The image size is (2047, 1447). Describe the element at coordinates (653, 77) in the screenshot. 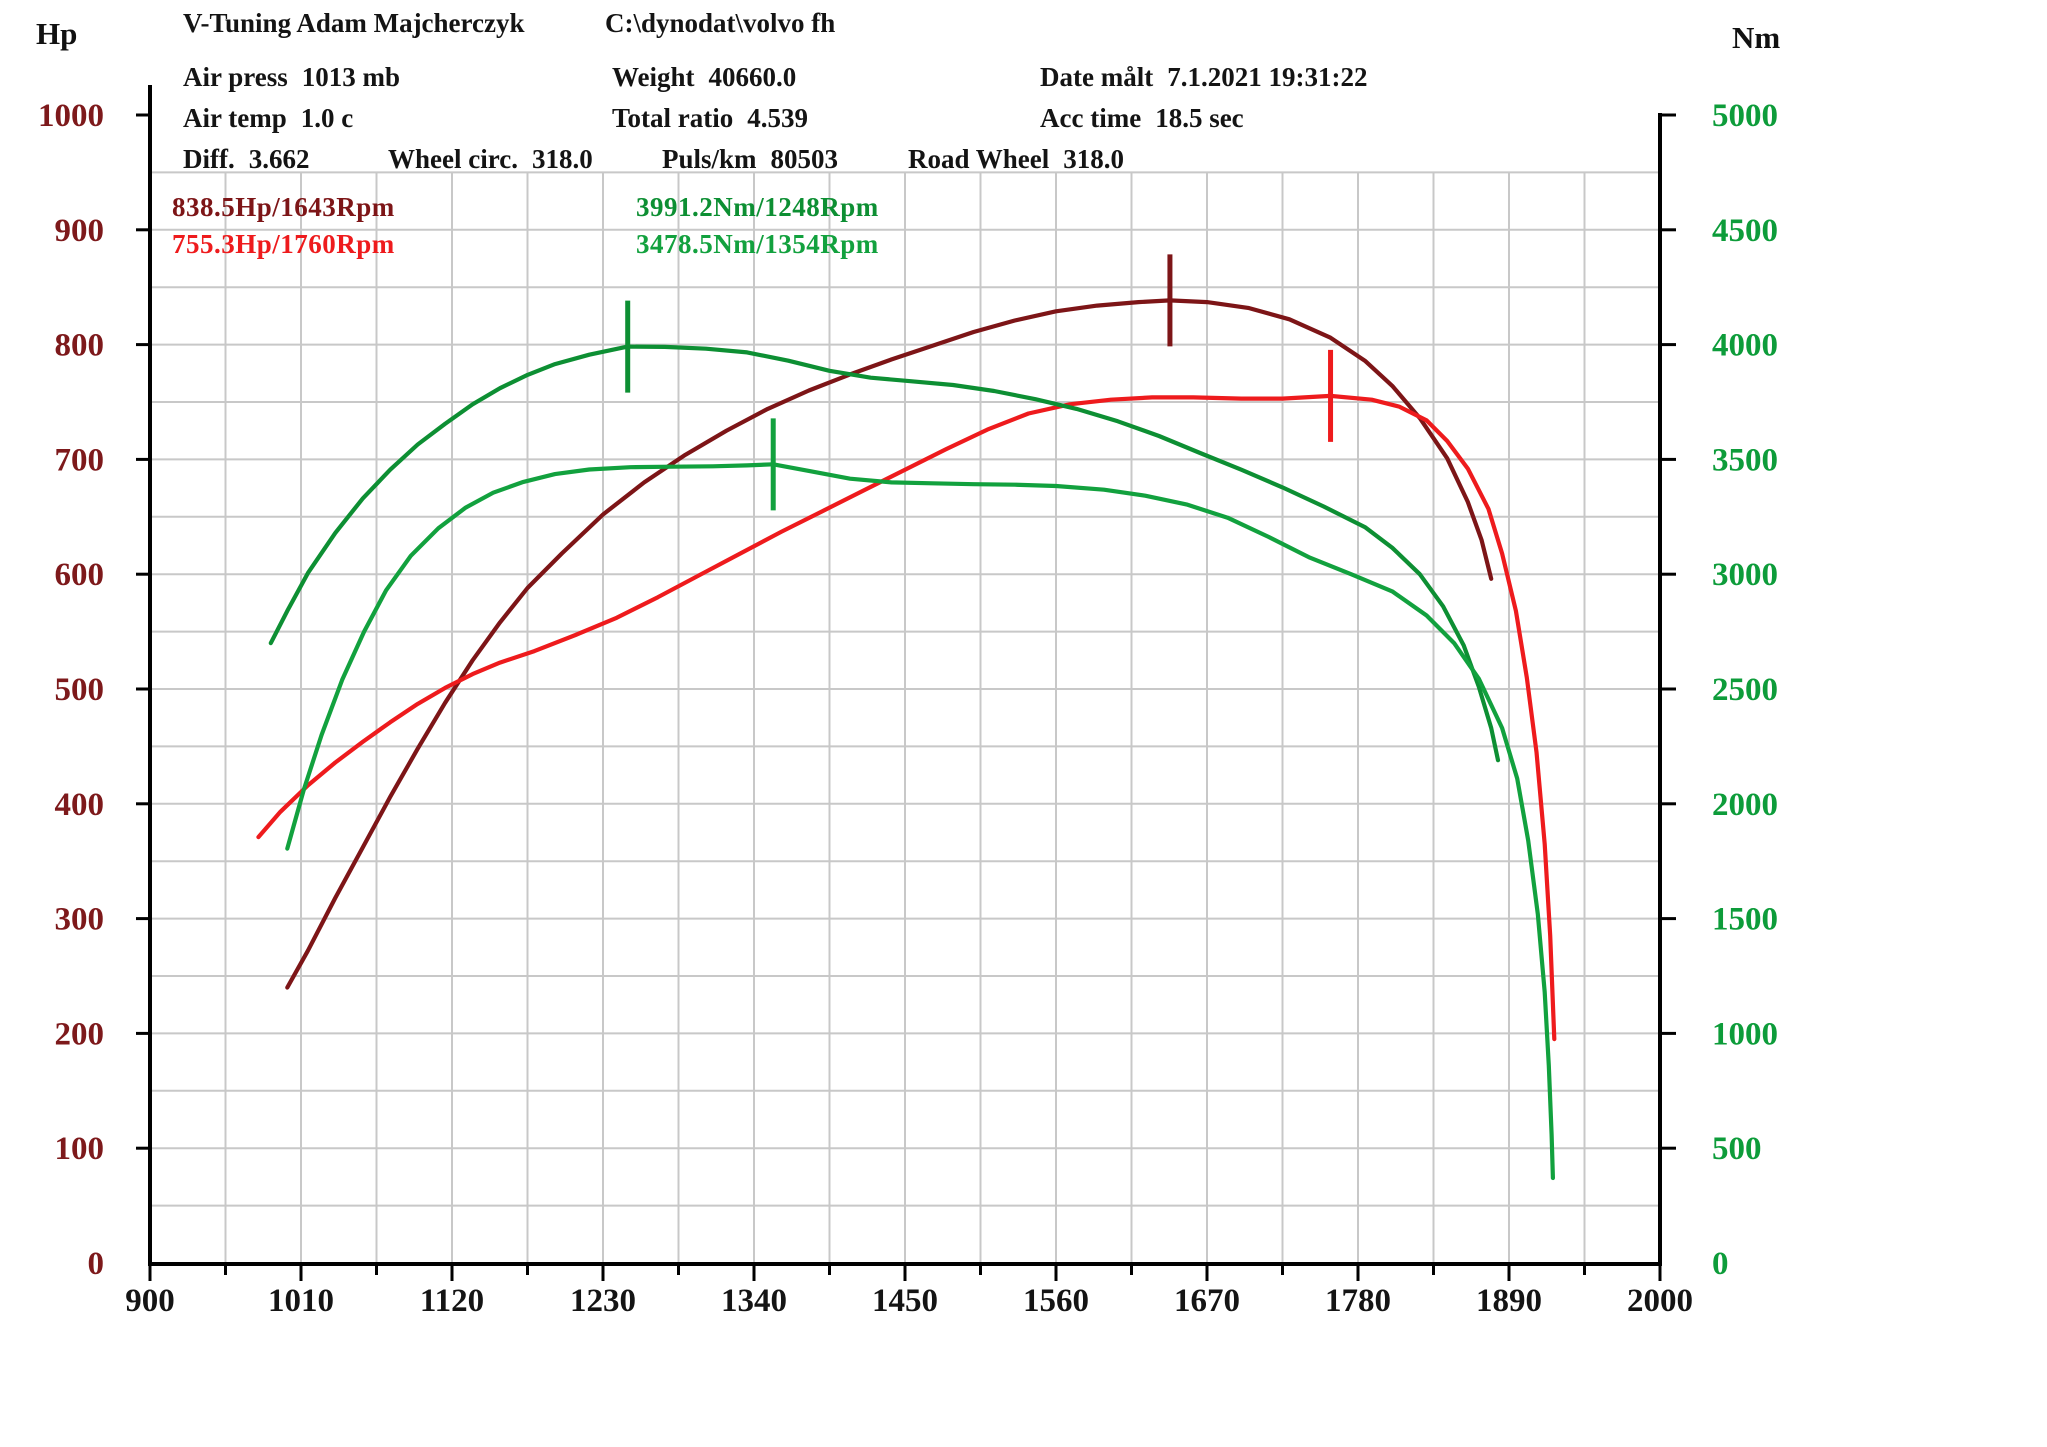

I see `weight-label: Weight` at that location.